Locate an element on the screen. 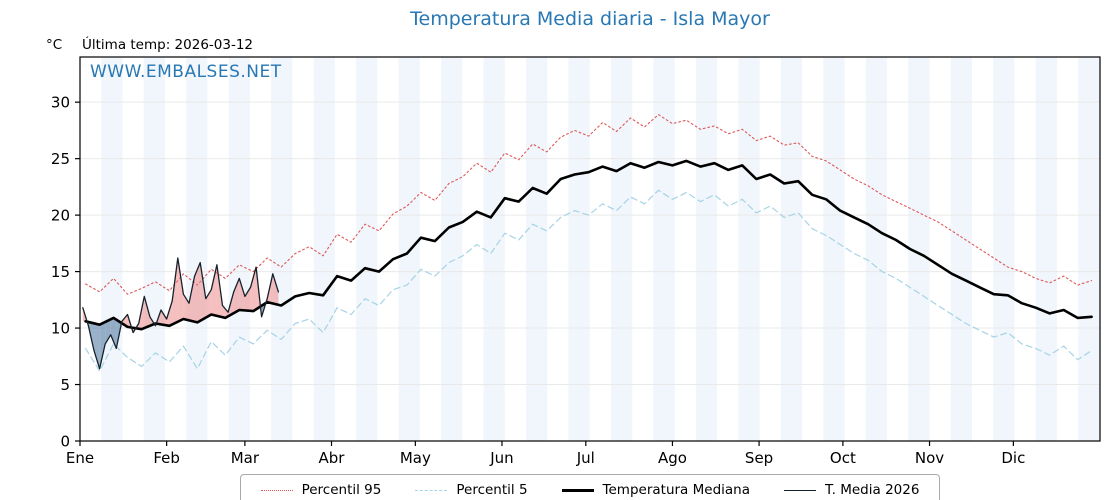 This screenshot has height=500, width=1120. x-tick-label: Nov is located at coordinates (929, 458).